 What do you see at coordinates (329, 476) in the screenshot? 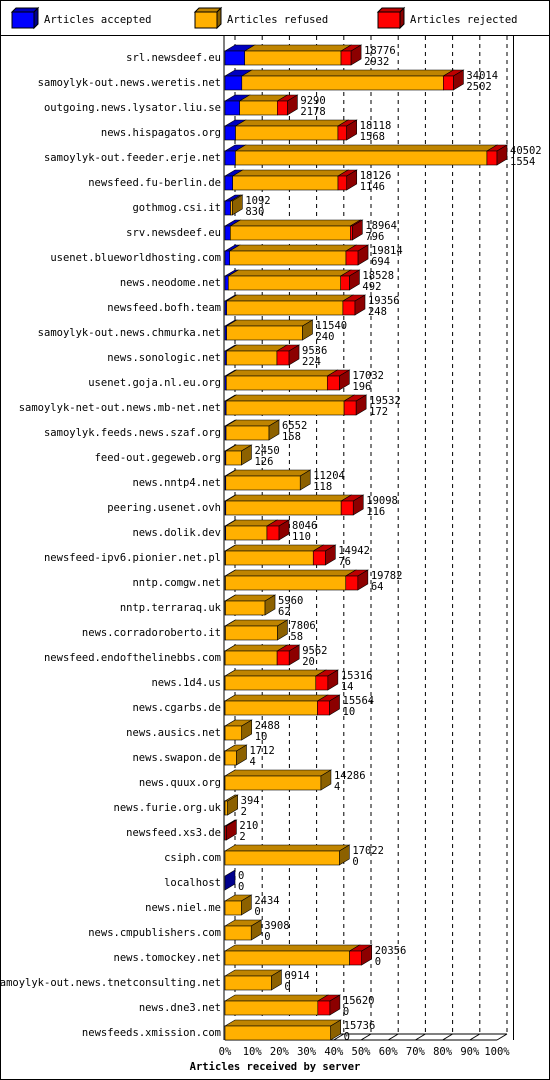
I see `total-label: 11204` at bounding box center [329, 476].